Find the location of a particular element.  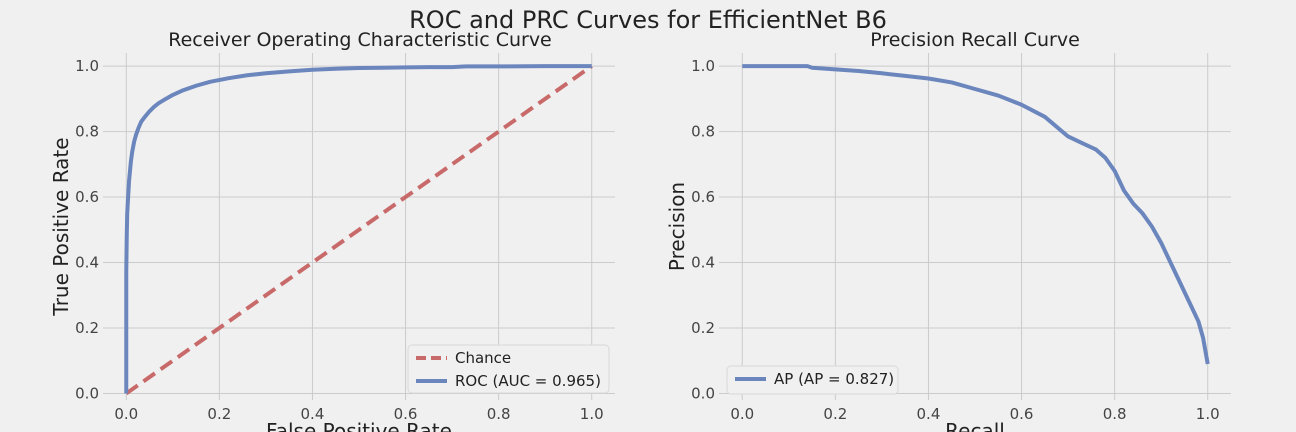

legend-label: ROC (AUC = 0.965) is located at coordinates (528, 381).